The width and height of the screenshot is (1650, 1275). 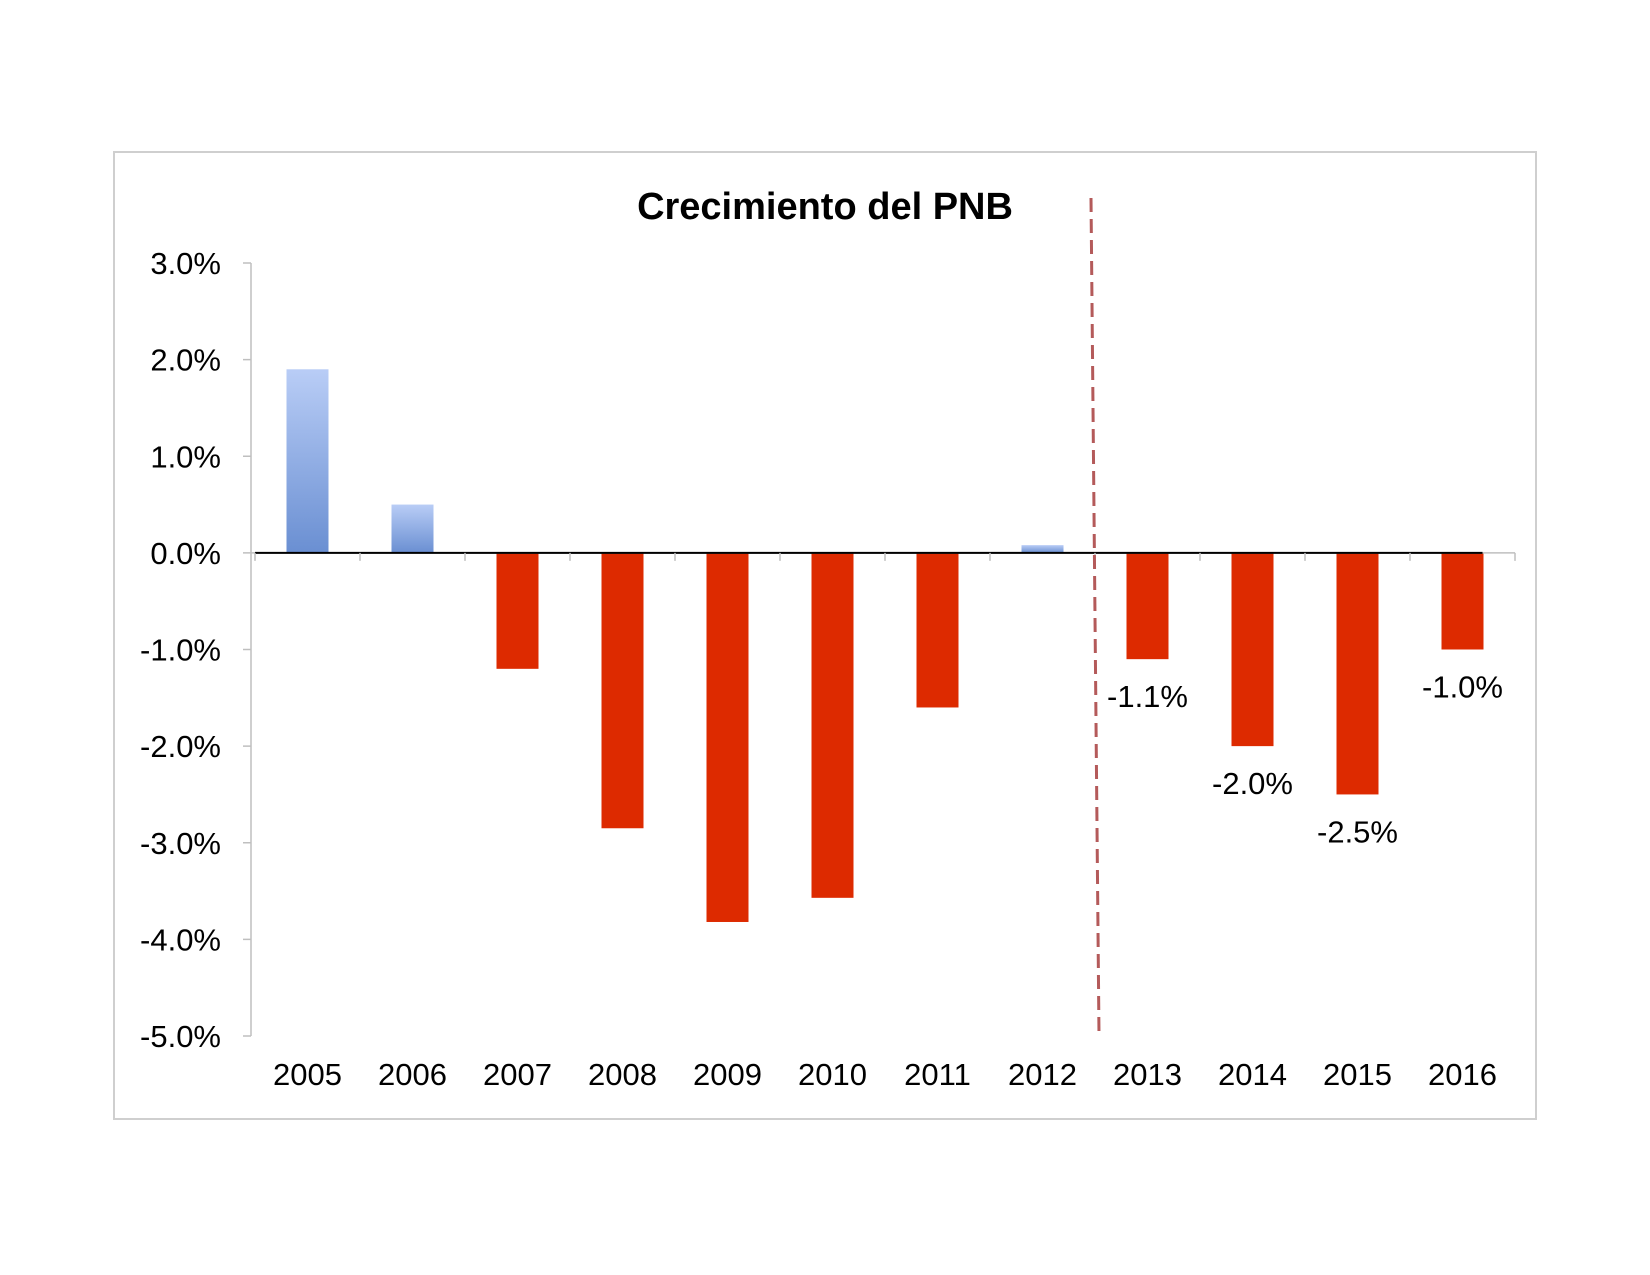 I want to click on x-tick-label: 2009, so click(x=727, y=1074).